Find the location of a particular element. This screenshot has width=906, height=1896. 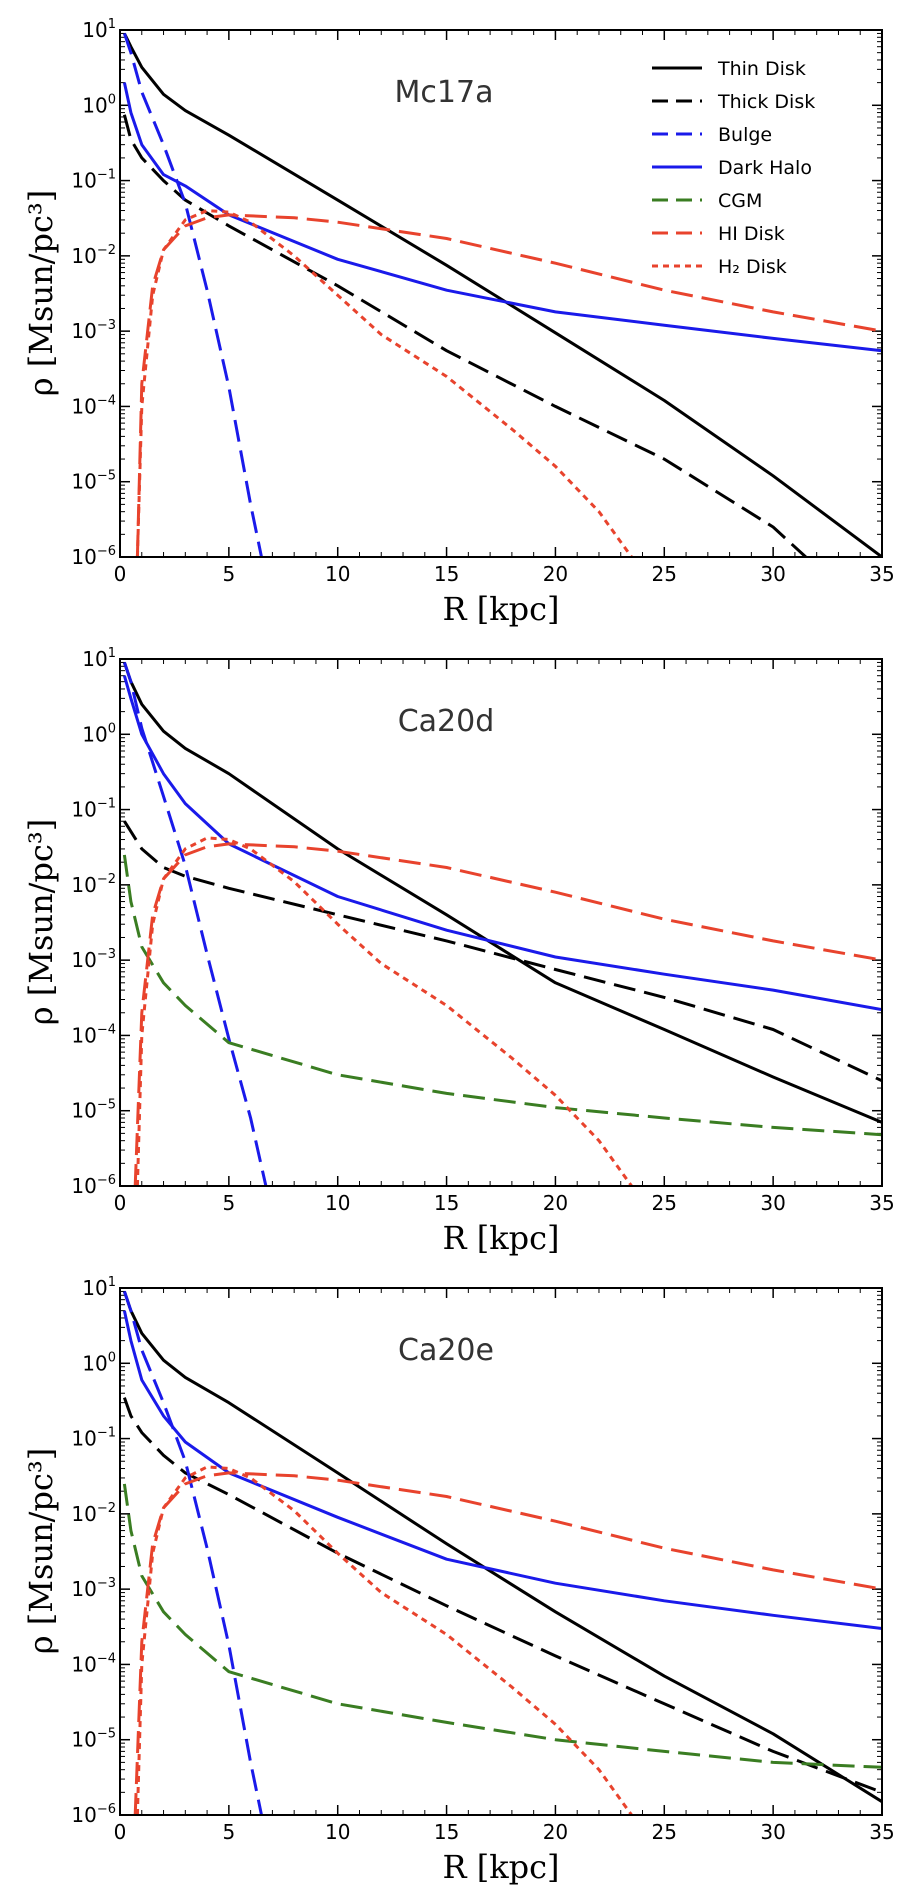

legend-label: H₂ Disk is located at coordinates (752, 267).